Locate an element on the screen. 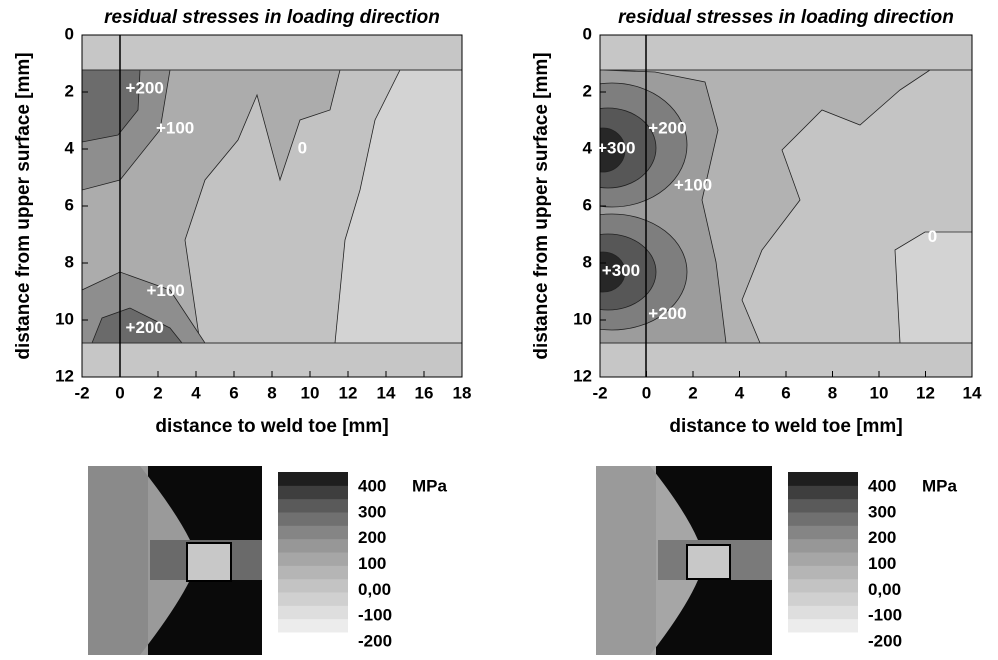 This screenshot has height=660, width=998. x-tick-label: 18 is located at coordinates (462, 392).